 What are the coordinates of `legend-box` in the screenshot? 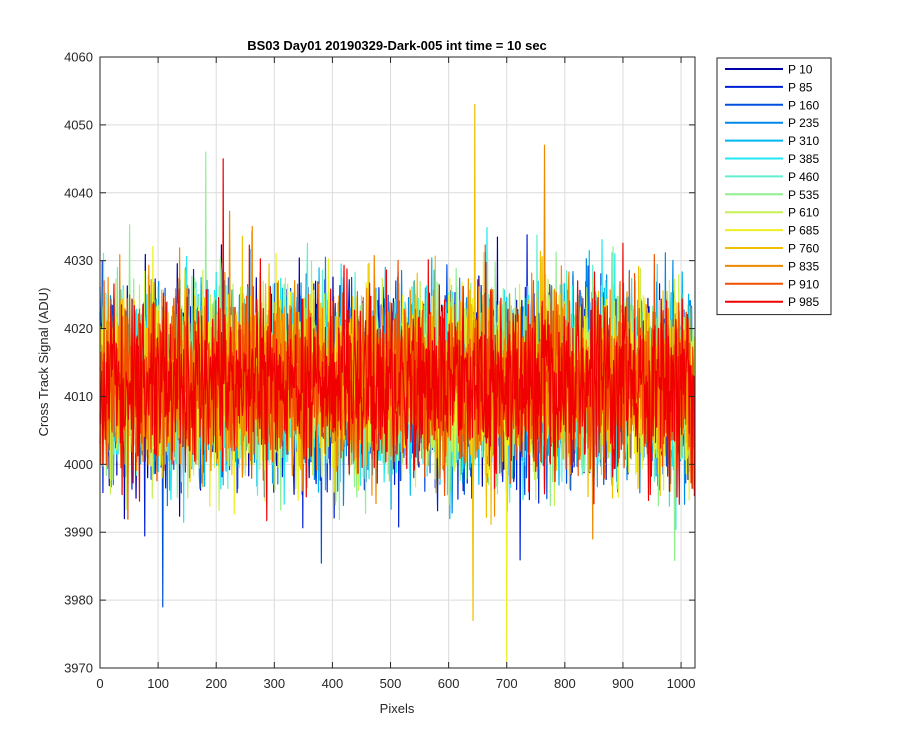 It's located at (774, 186).